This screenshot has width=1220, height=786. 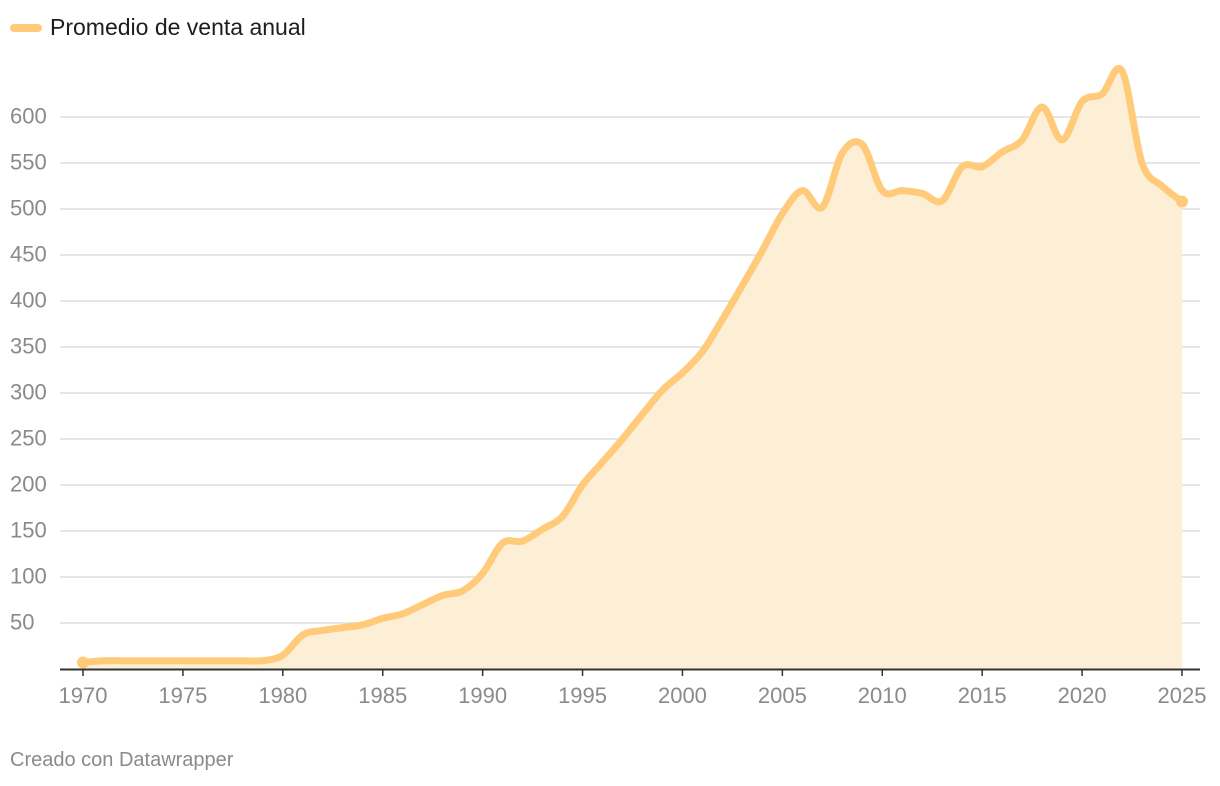 I want to click on x-tick-label: 1975, so click(x=182, y=695).